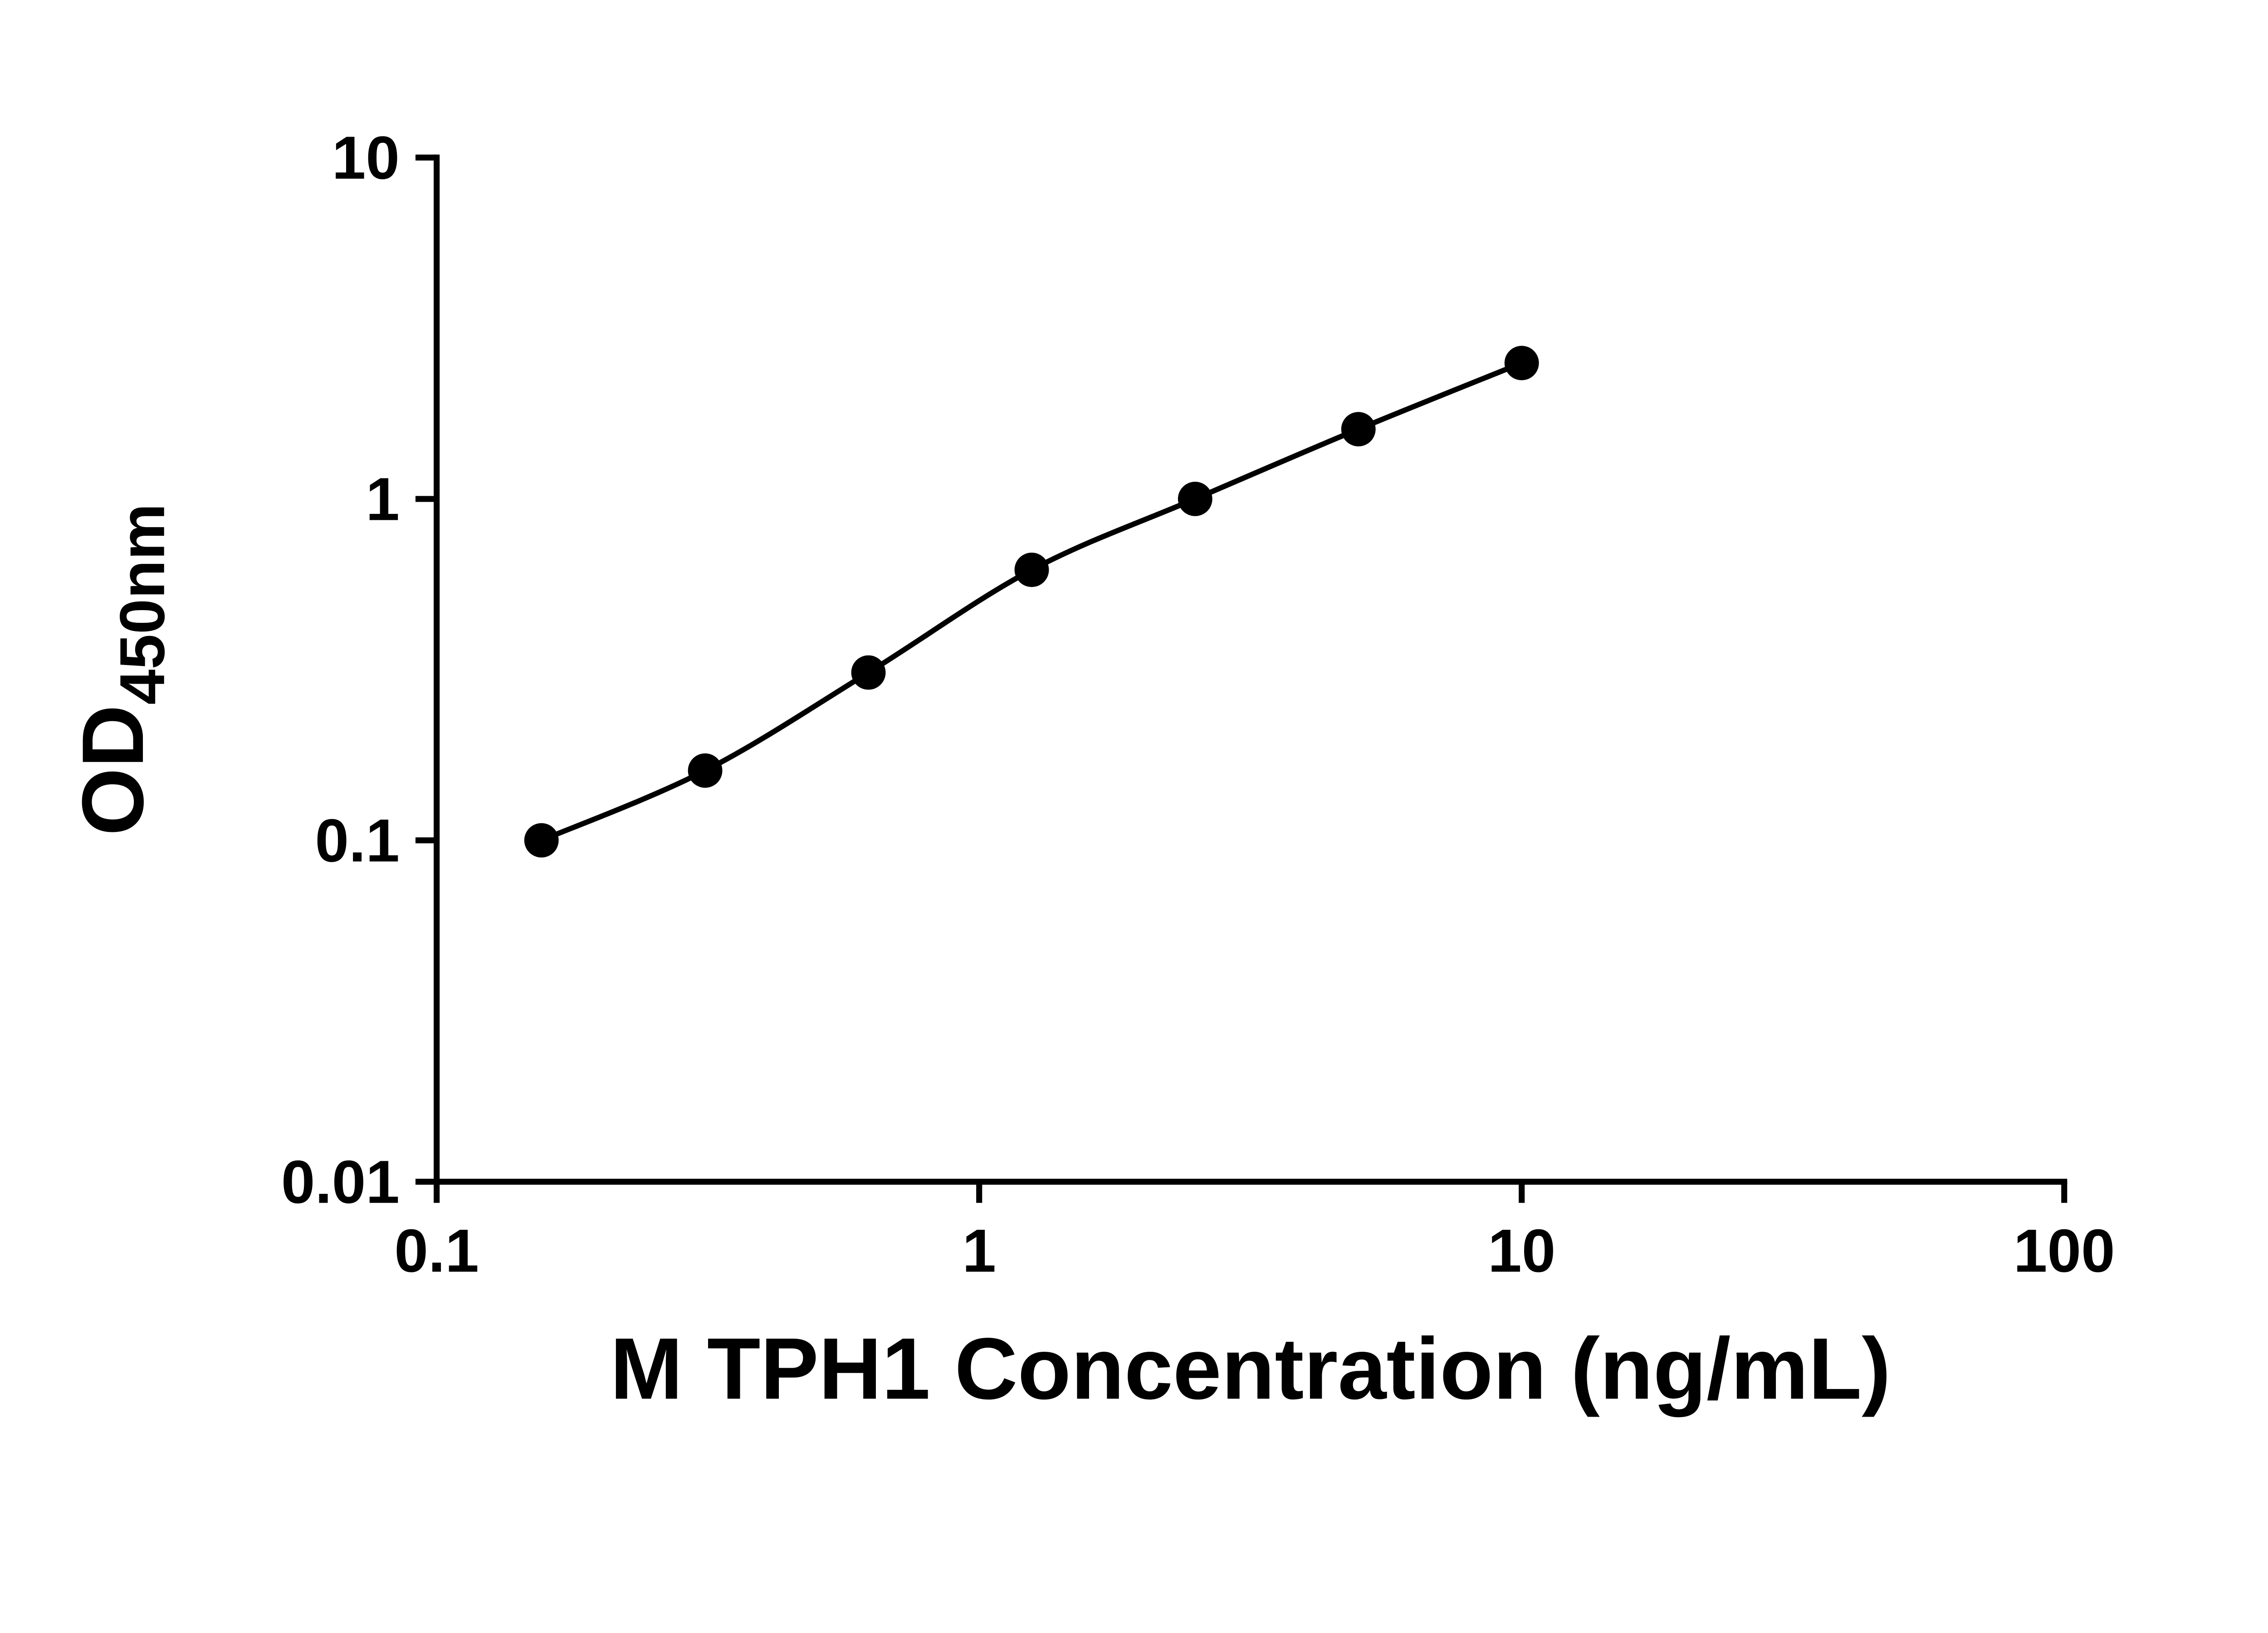 This screenshot has width=2268, height=1633. I want to click on y-axis-label: OD450nm, so click(121, 670).